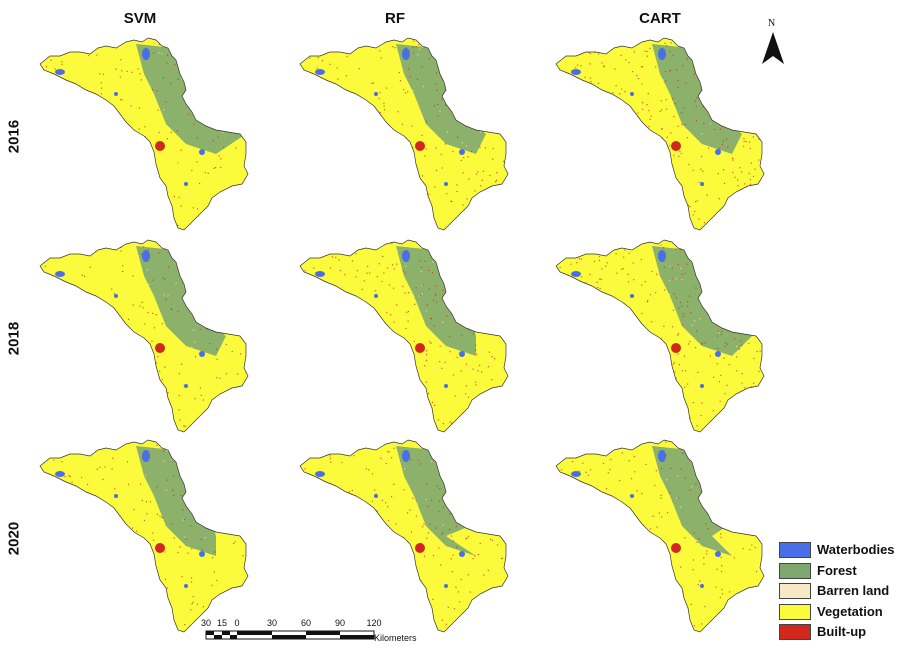 The height and width of the screenshot is (649, 904). Describe the element at coordinates (795, 550) in the screenshot. I see `legend-swatch-waterbodies` at that location.